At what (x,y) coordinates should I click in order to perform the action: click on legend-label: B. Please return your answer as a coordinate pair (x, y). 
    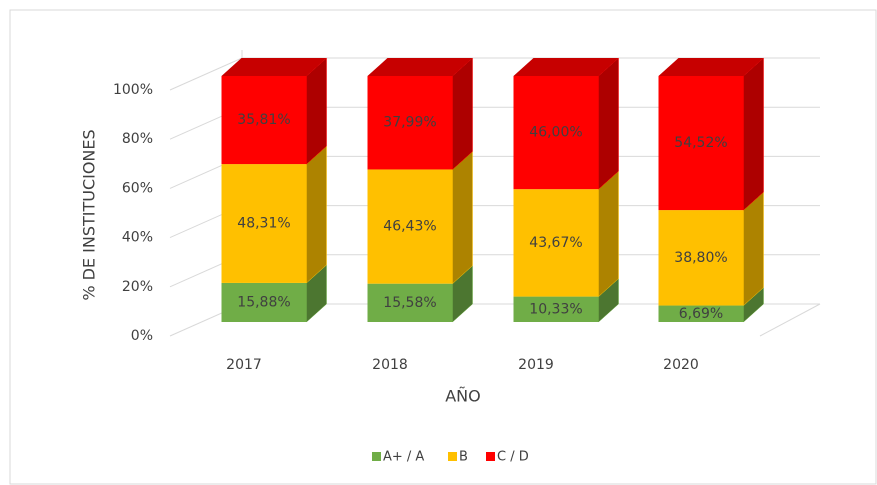
    Looking at the image, I should click on (463, 457).